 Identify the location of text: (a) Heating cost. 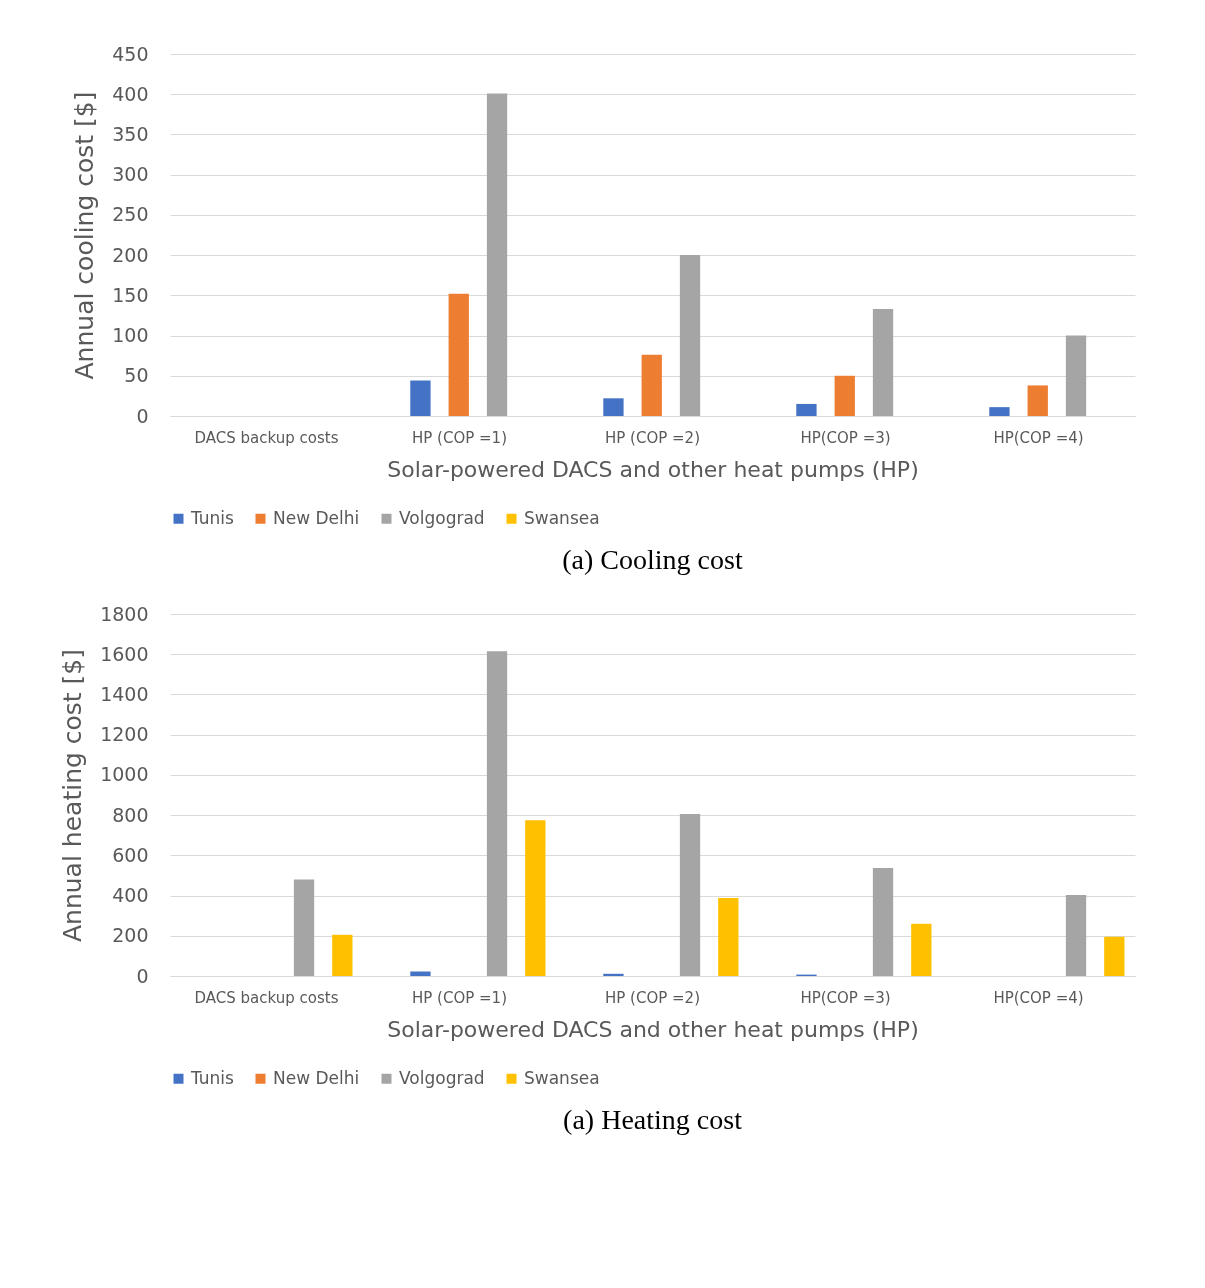
(653, 1119).